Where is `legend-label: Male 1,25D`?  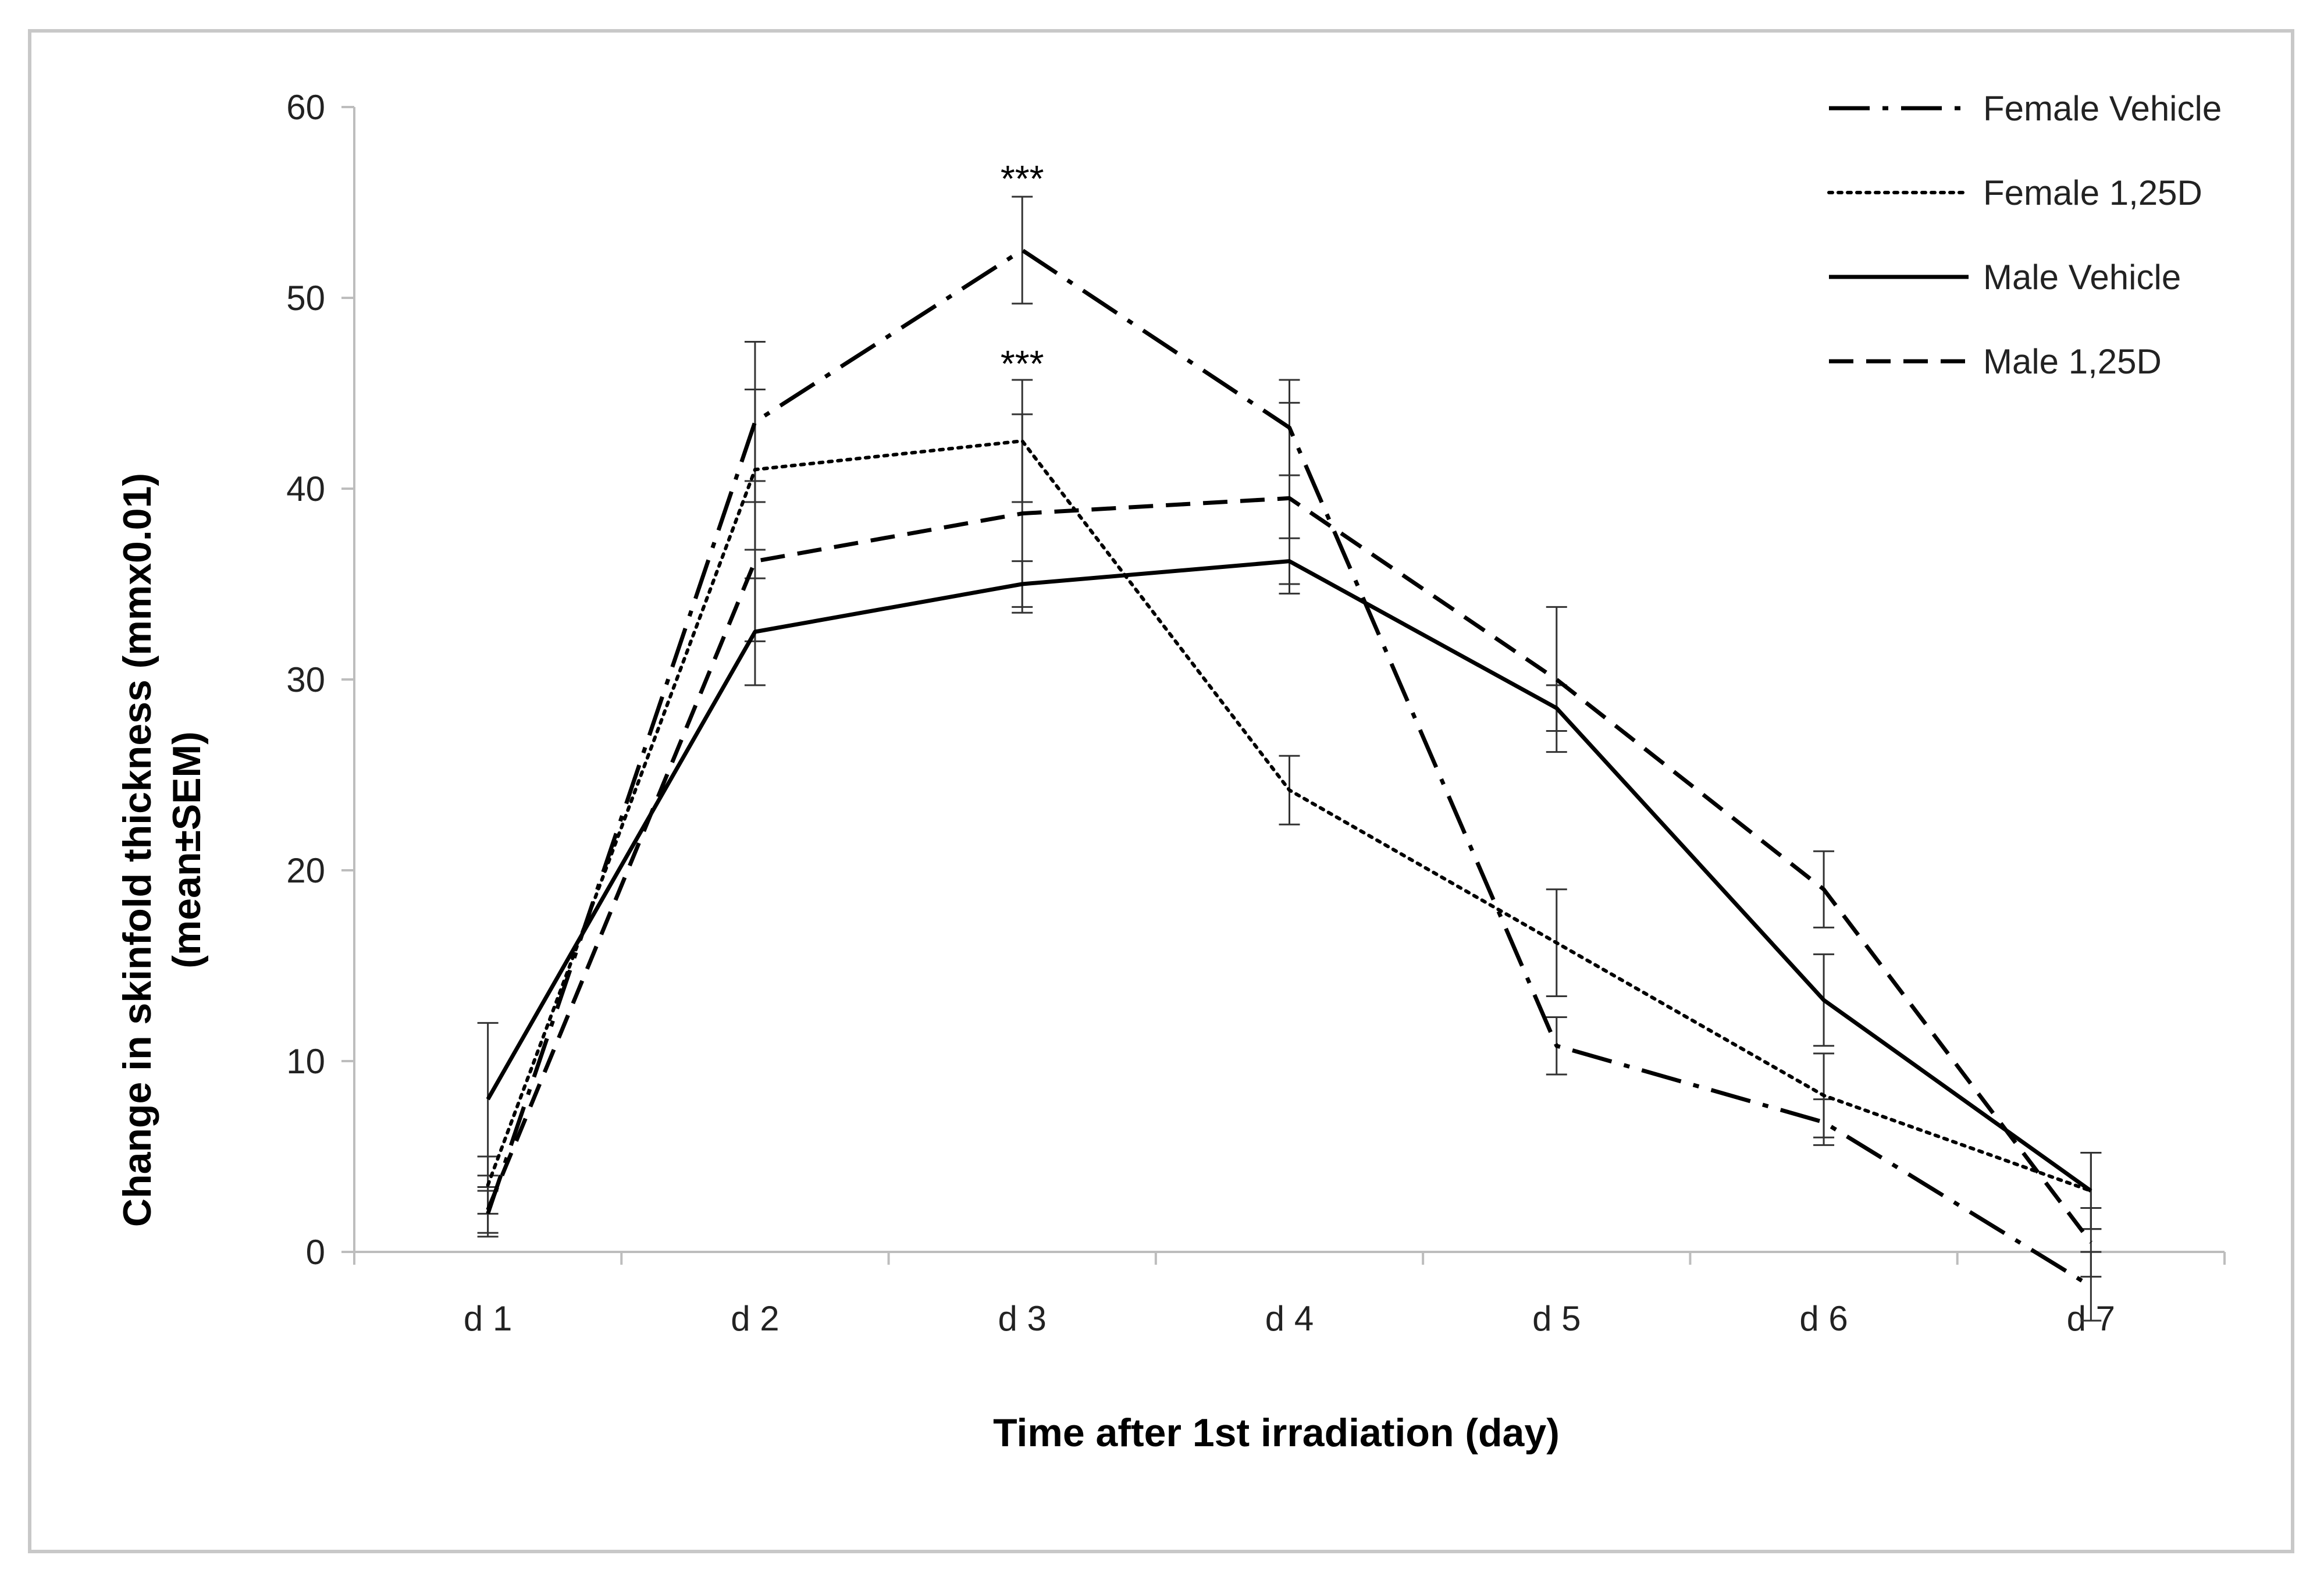
legend-label: Male 1,25D is located at coordinates (2072, 362).